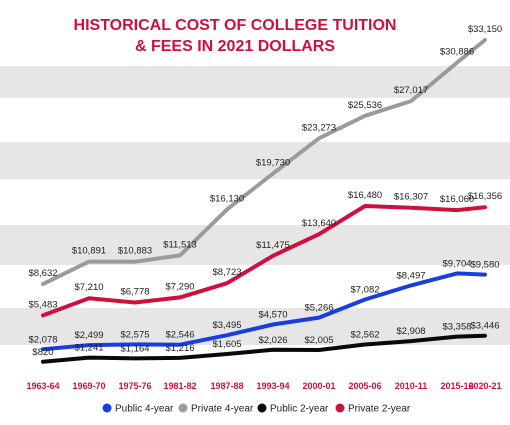  What do you see at coordinates (134, 386) in the screenshot?
I see `x-tick-label: 1975-76` at bounding box center [134, 386].